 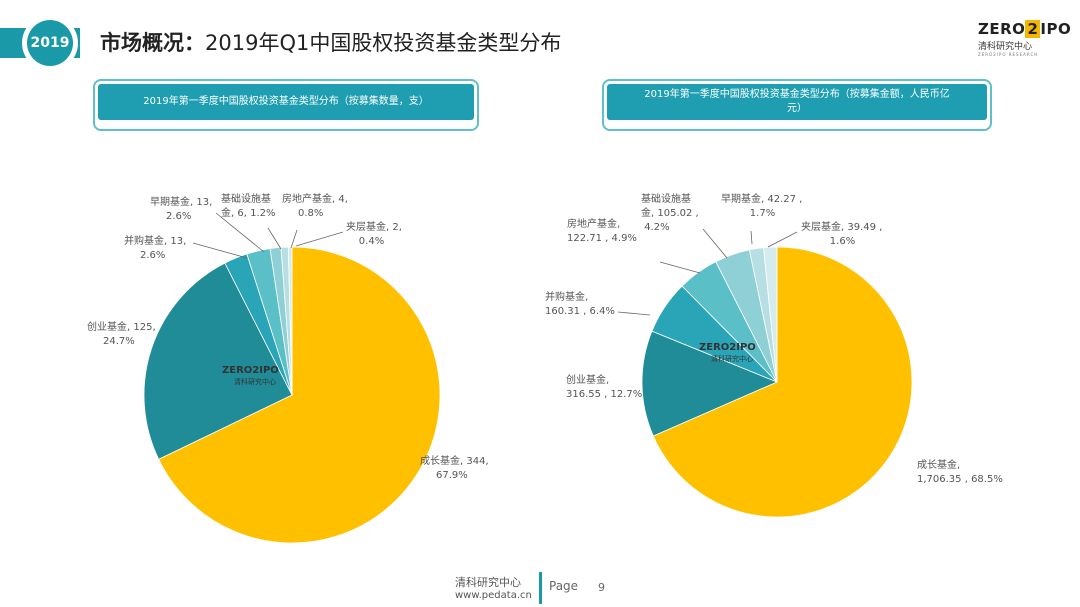 I want to click on chart2-watermark-sub: 清科研究中心, so click(x=732, y=358).